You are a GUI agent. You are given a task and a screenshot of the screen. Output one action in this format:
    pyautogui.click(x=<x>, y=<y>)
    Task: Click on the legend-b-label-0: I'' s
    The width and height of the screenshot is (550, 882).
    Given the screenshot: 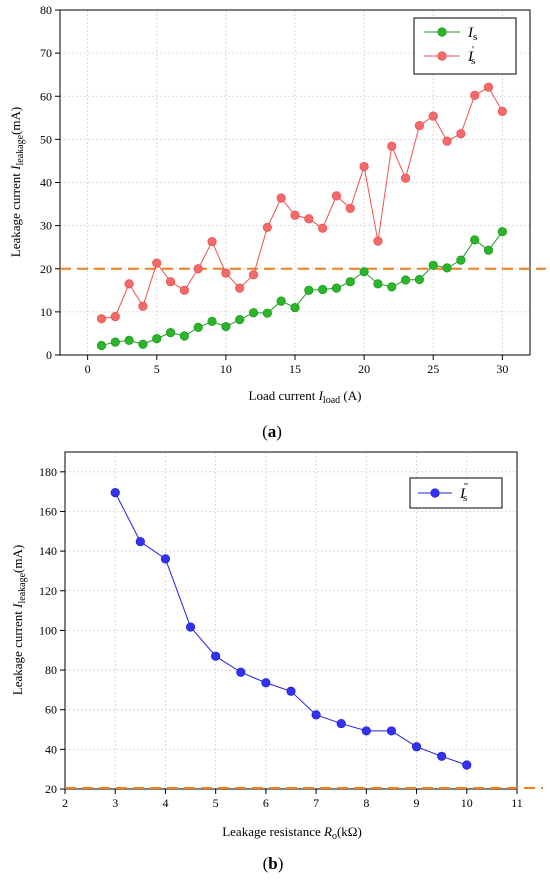 What is the action you would take?
    pyautogui.click(x=463, y=492)
    